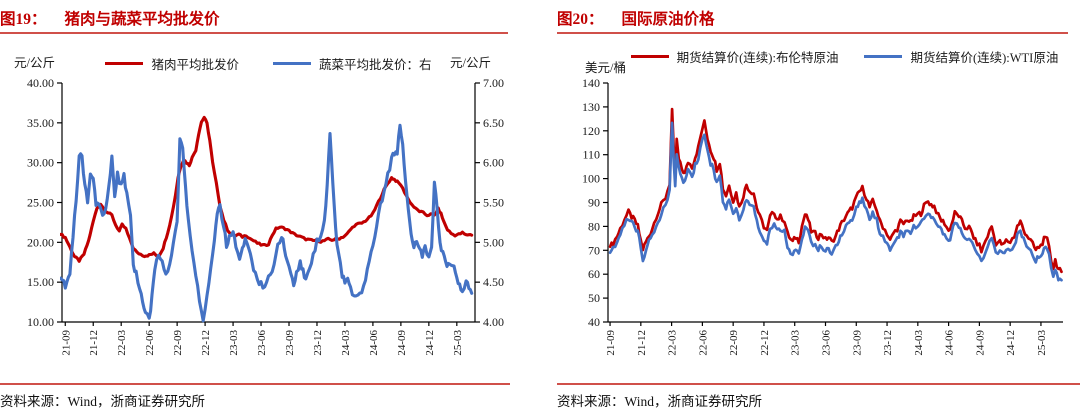 The width and height of the screenshot is (1080, 412). I want to click on legend-label: 蔬菜平均批发价：右, so click(375, 65).